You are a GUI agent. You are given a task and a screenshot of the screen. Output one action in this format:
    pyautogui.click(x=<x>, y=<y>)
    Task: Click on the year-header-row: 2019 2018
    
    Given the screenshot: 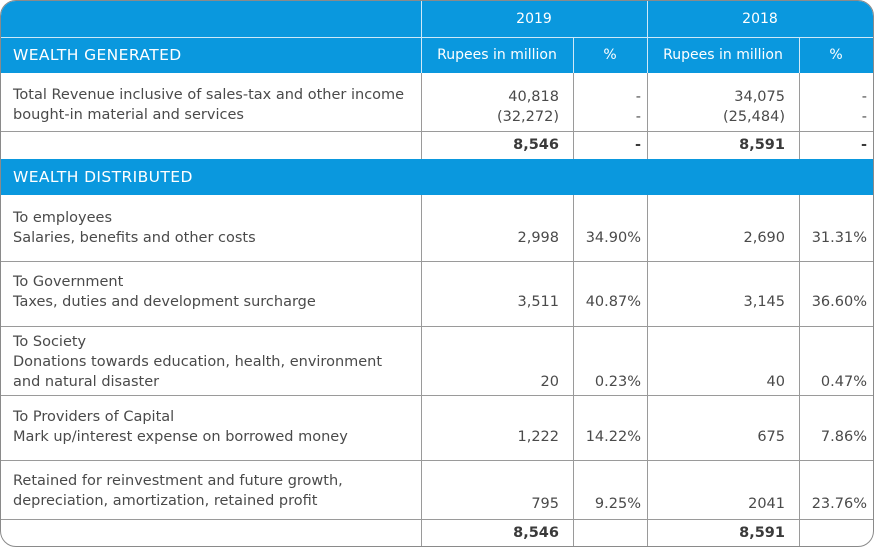 What is the action you would take?
    pyautogui.click(x=437, y=19)
    